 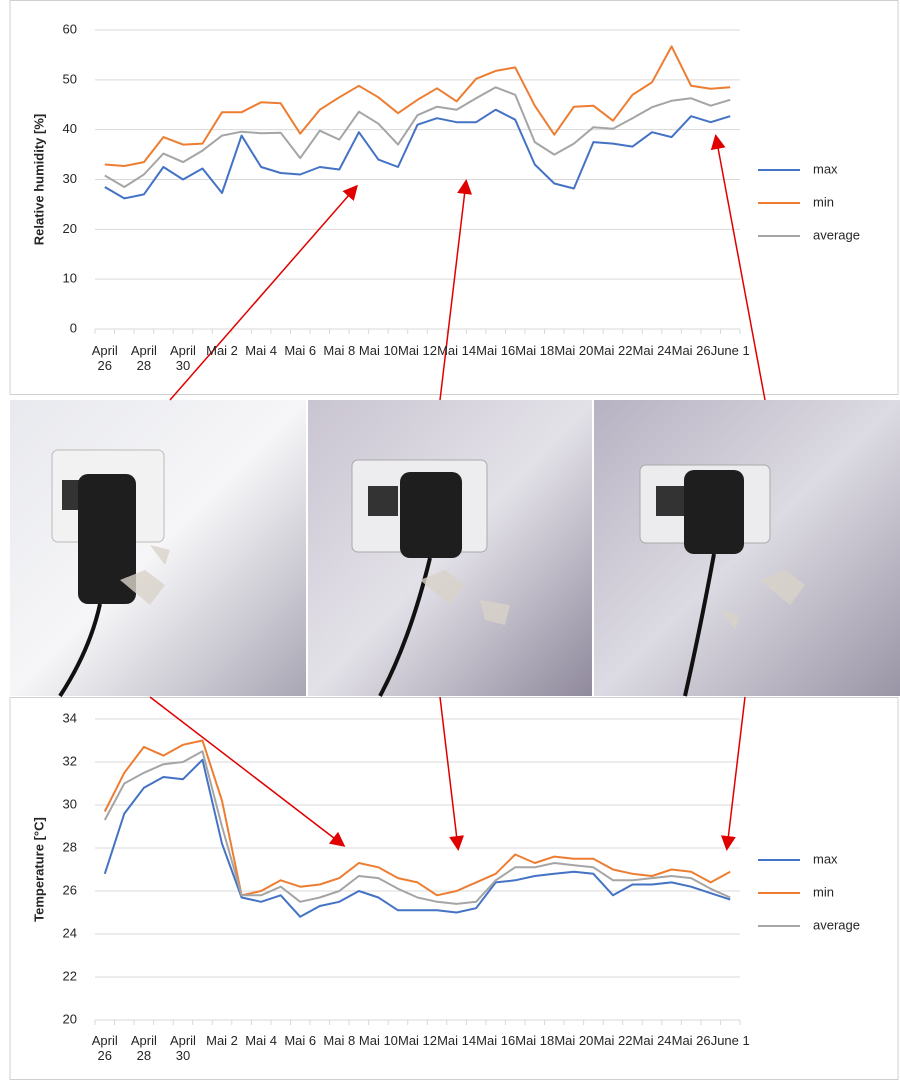 I want to click on y-tick-label: 32, so click(x=70, y=760).